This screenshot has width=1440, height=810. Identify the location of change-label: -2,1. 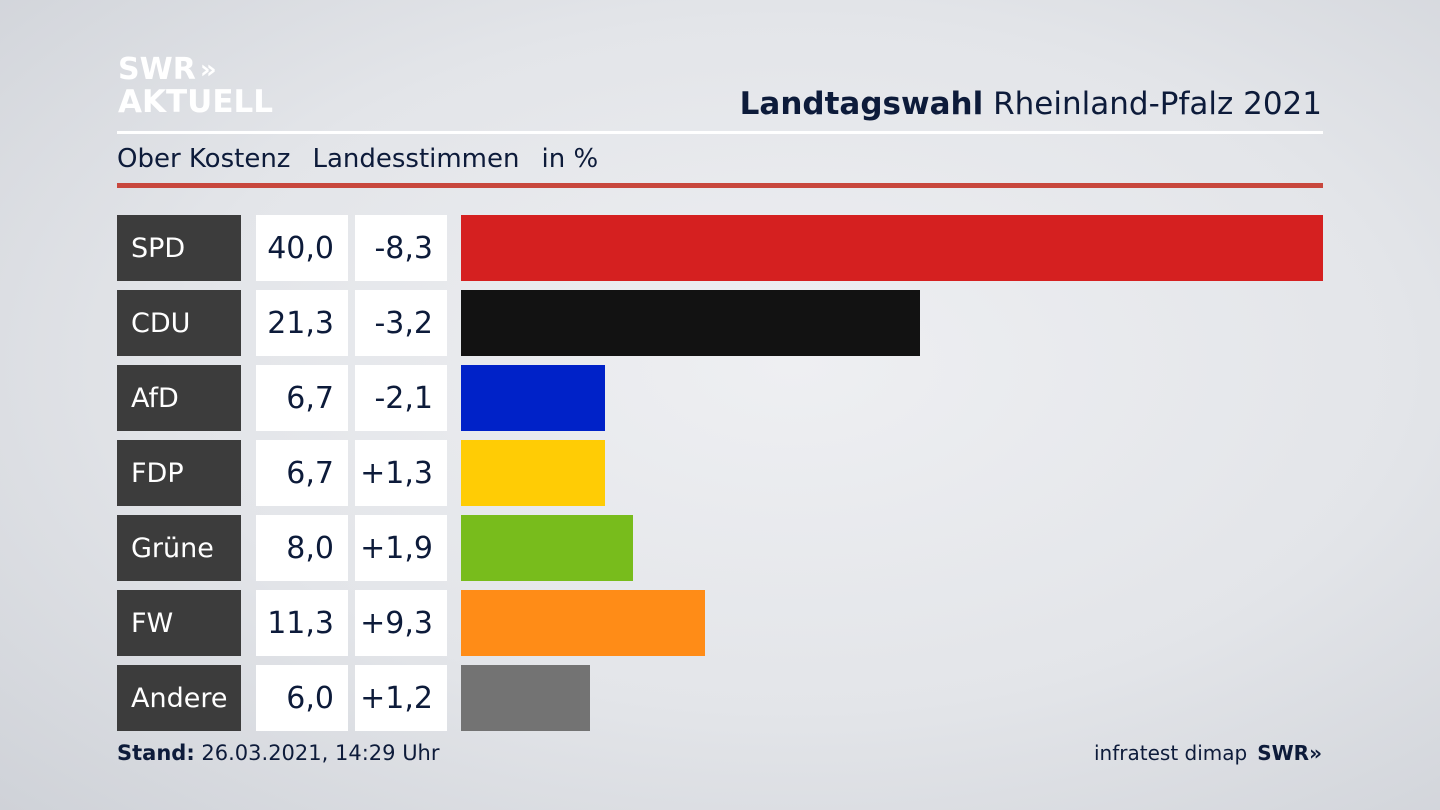
(401, 398).